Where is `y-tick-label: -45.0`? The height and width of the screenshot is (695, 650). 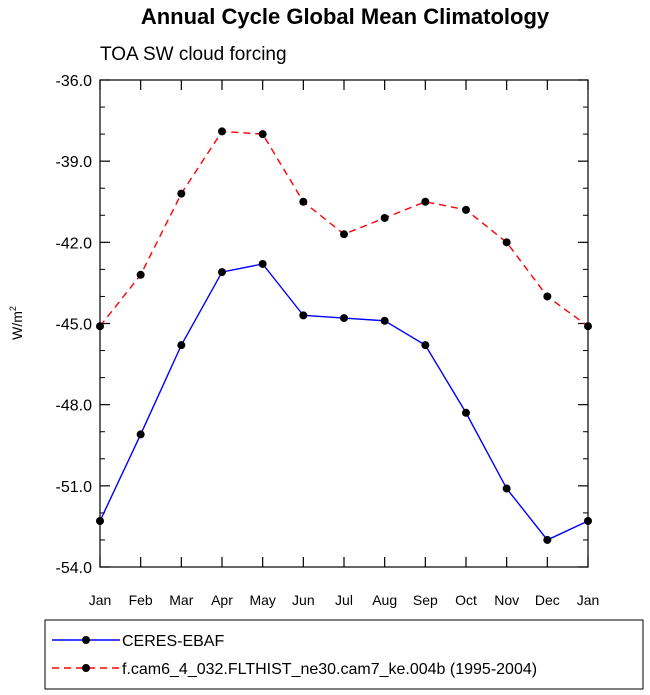
y-tick-label: -45.0 is located at coordinates (74, 325).